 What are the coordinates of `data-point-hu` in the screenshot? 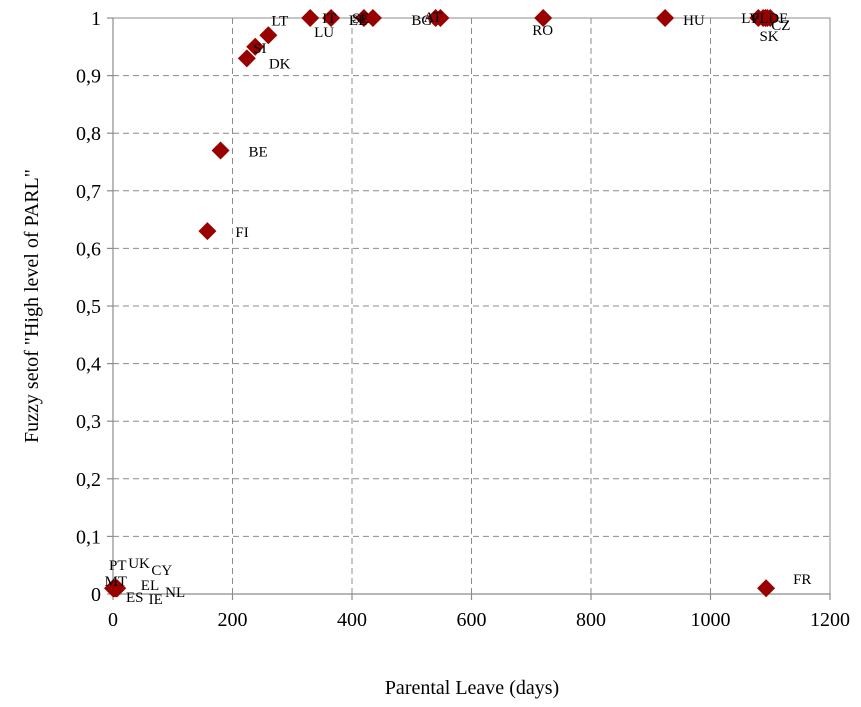 It's located at (665, 18).